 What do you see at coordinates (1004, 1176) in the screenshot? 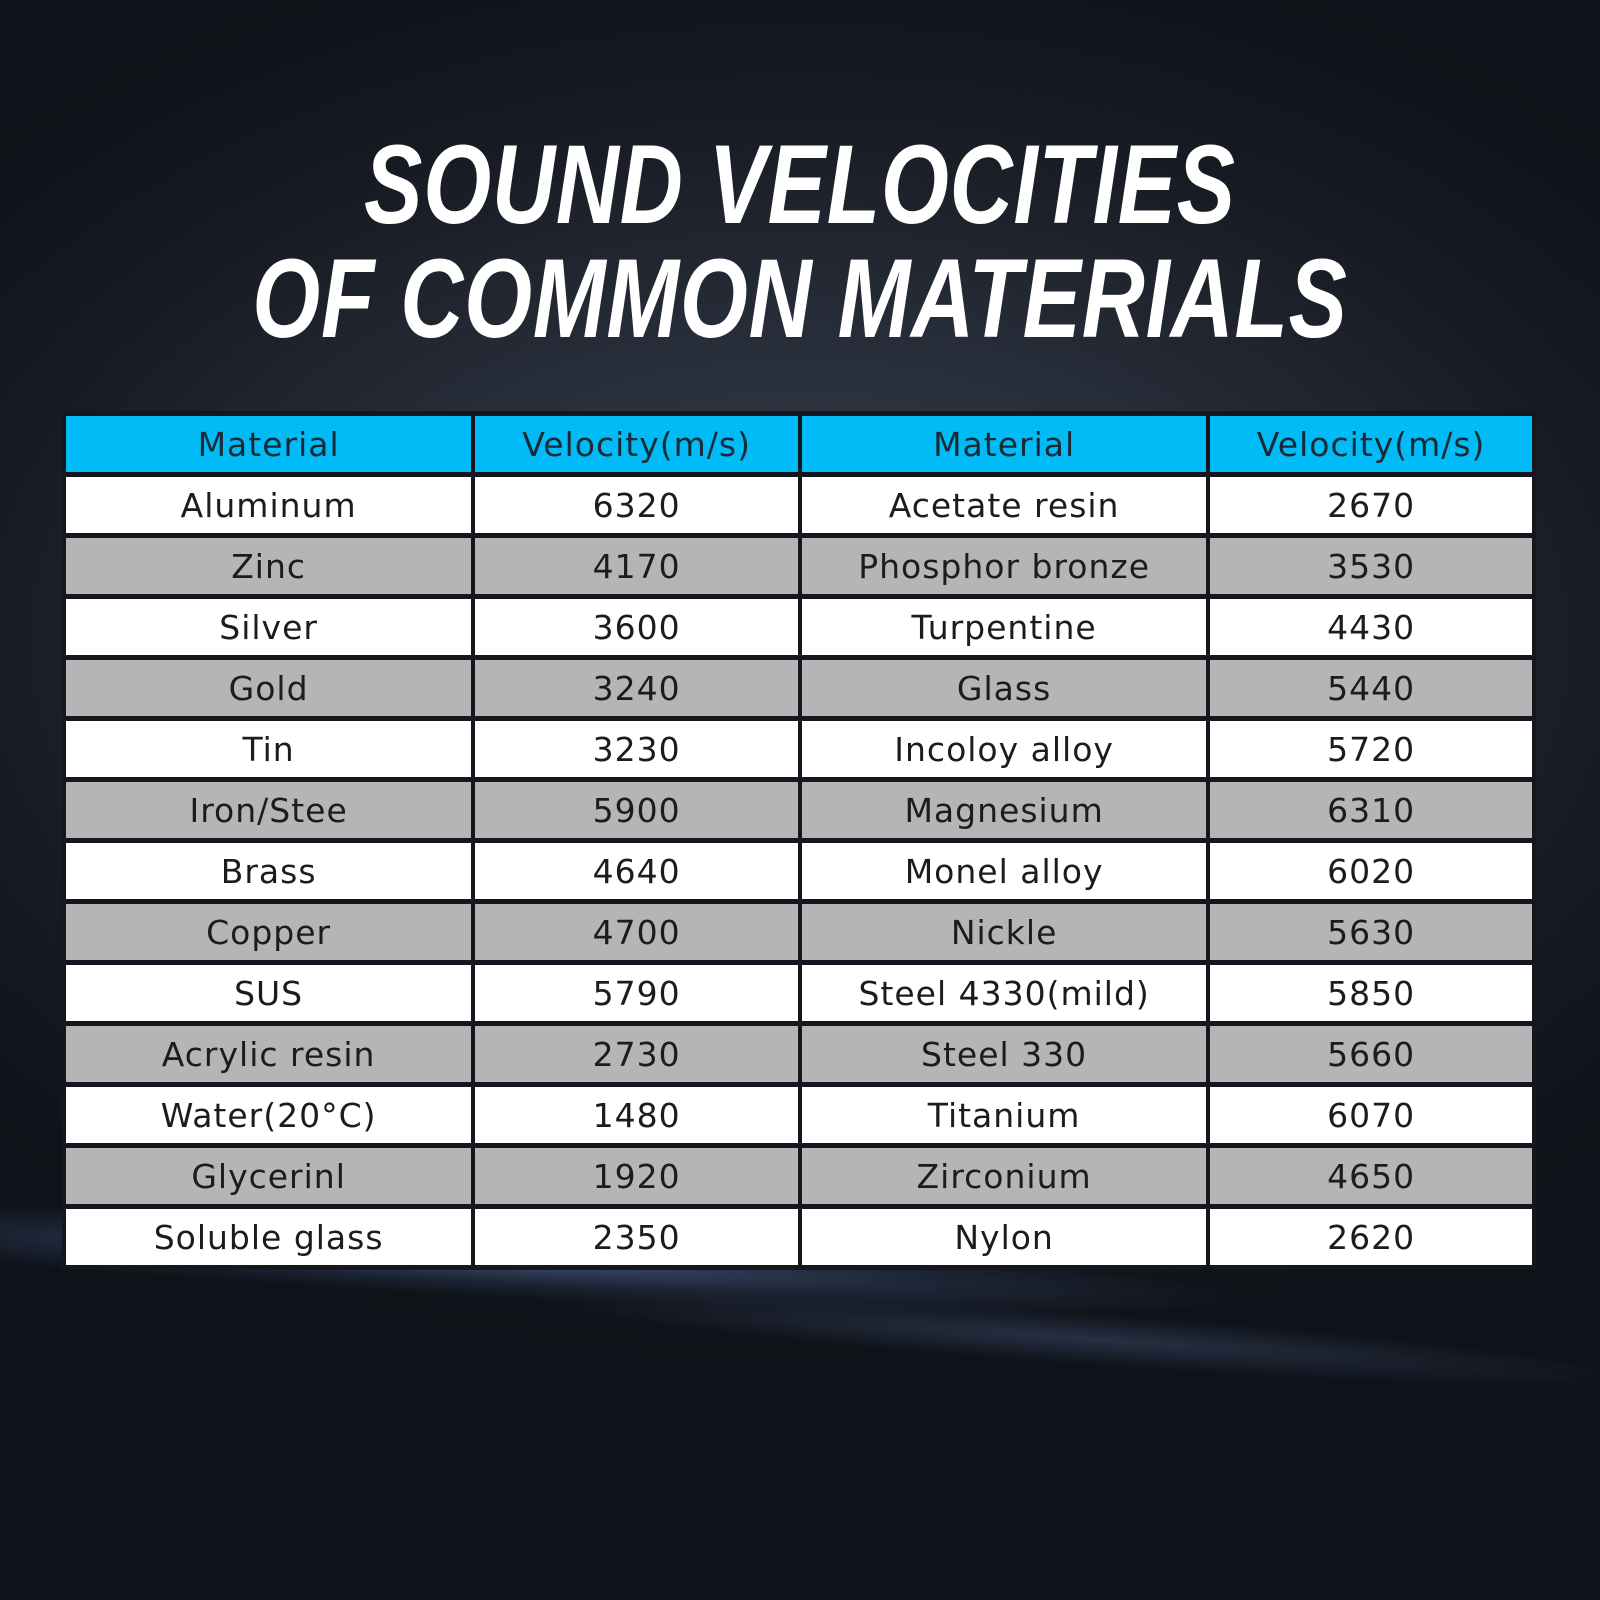
I see `material-right-cell: Zirconium` at bounding box center [1004, 1176].